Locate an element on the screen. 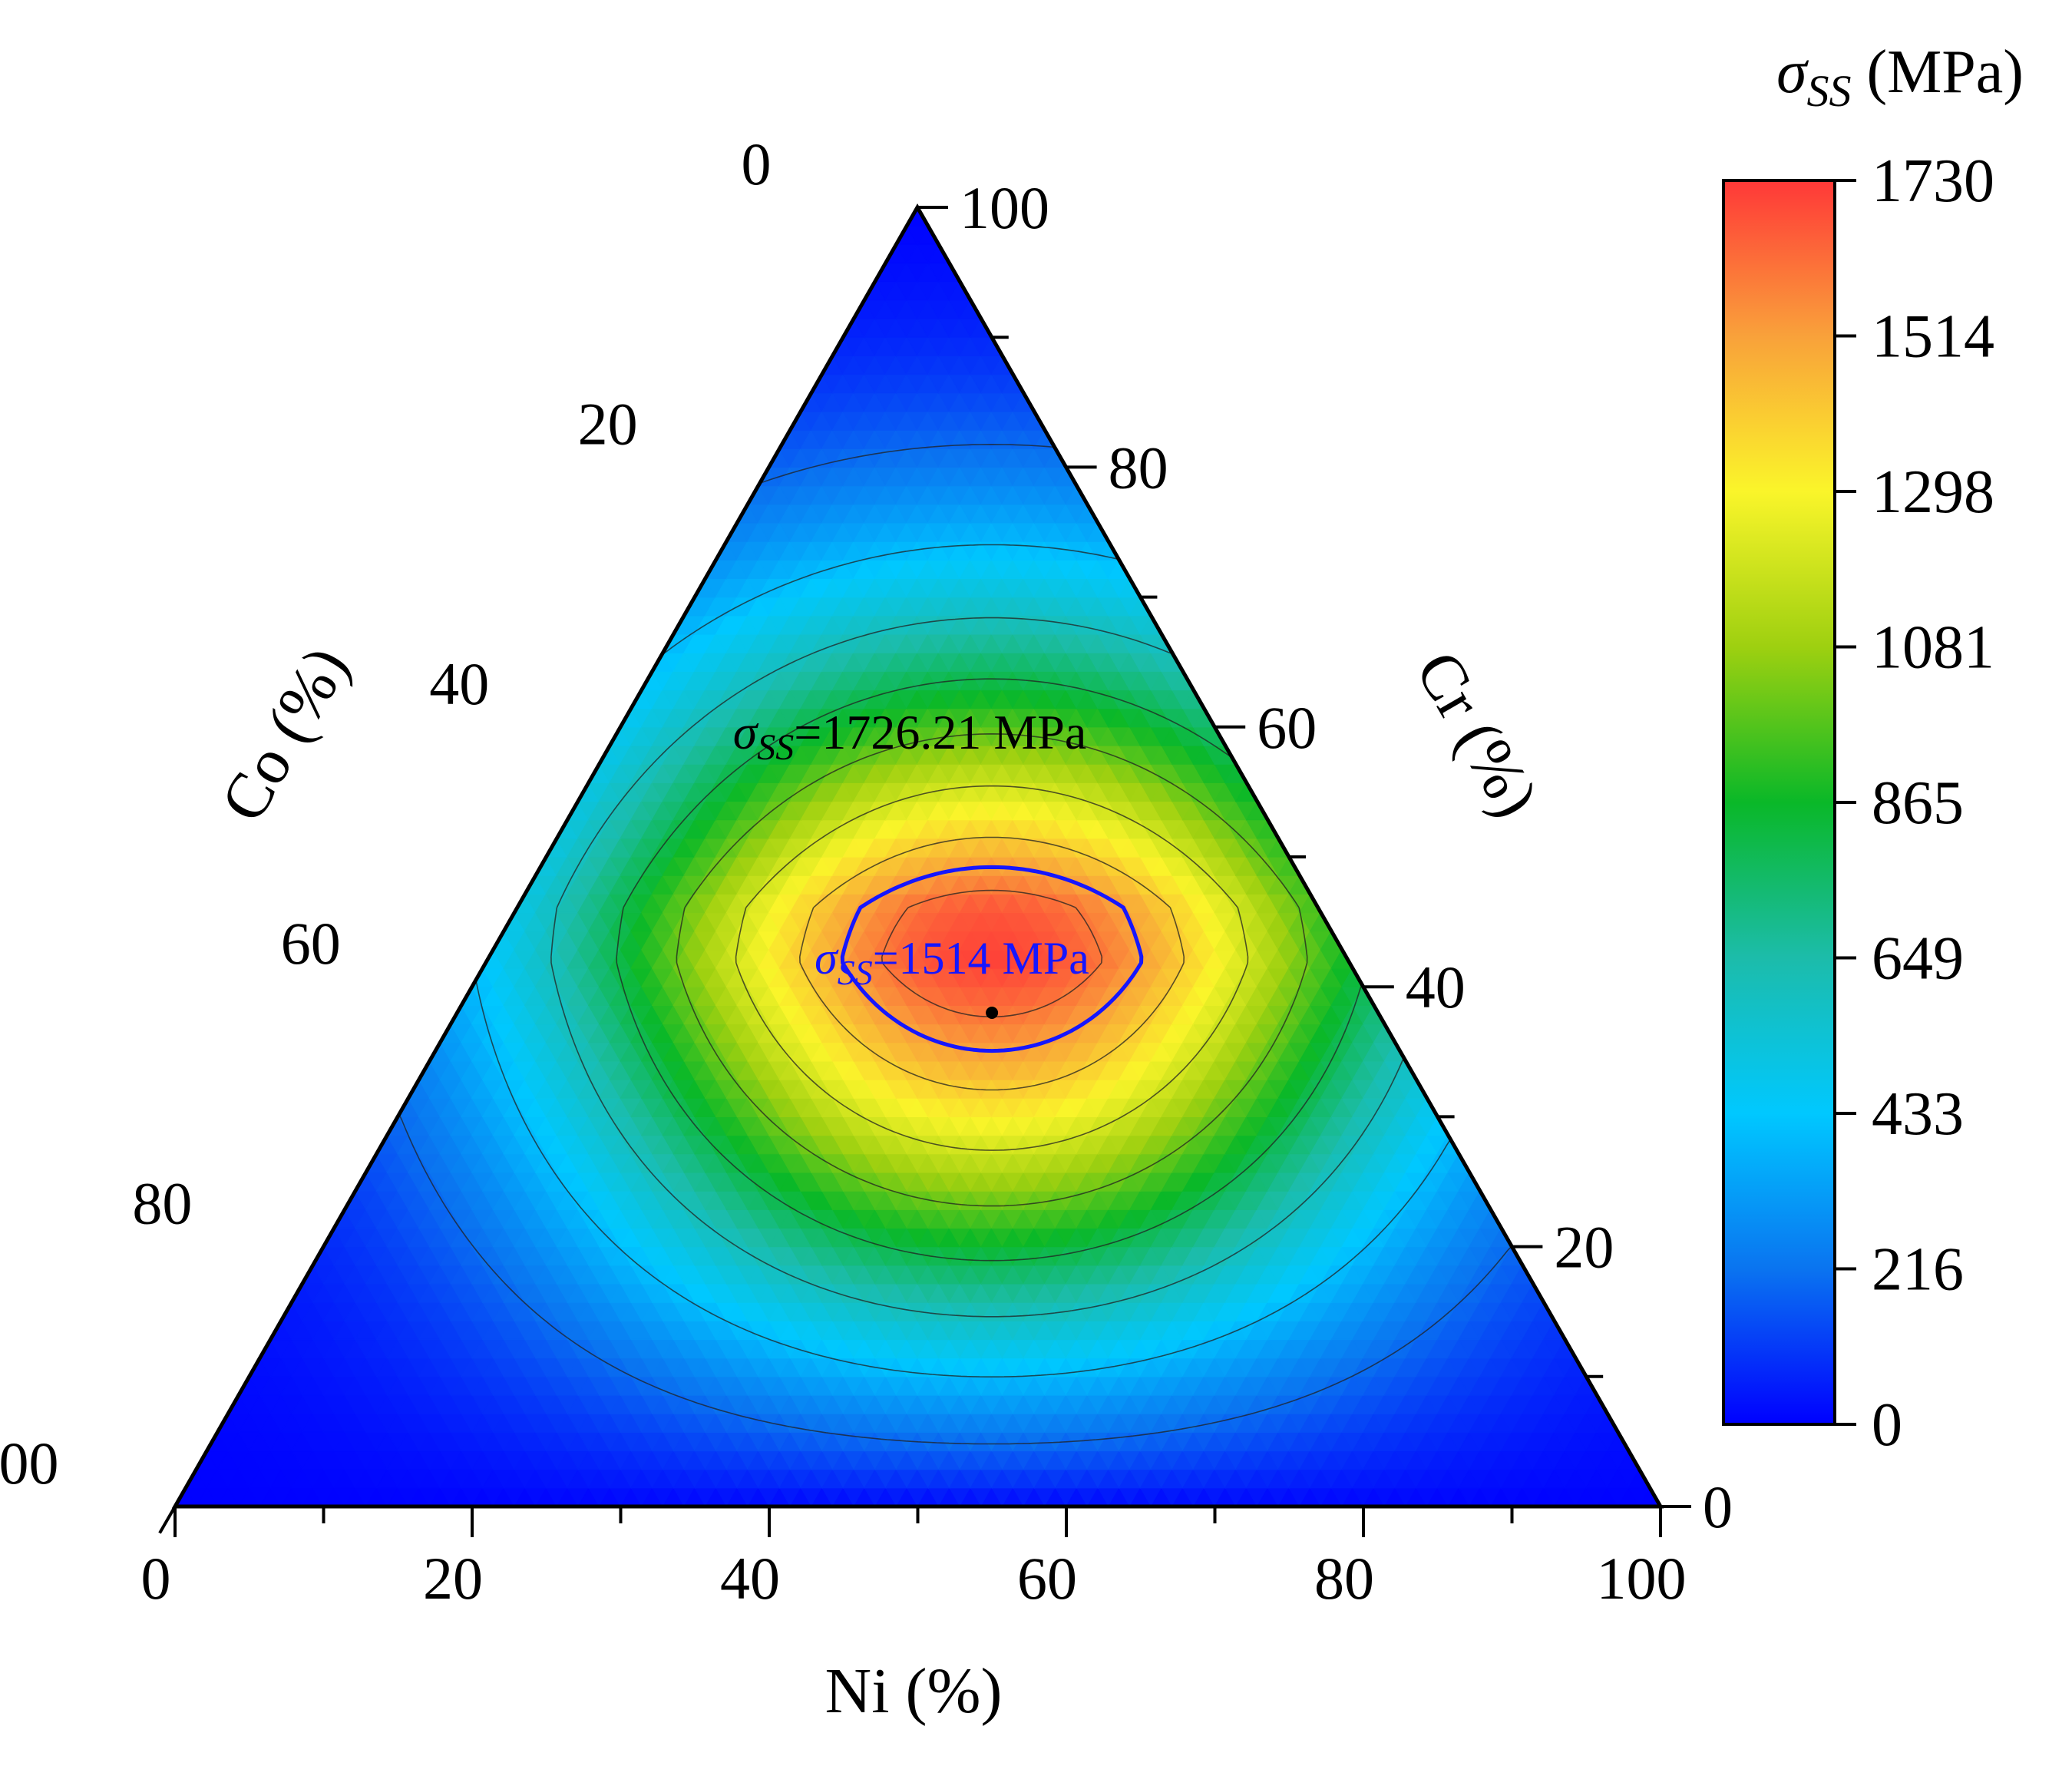  cr-tick-label: 40 is located at coordinates (1436, 987).